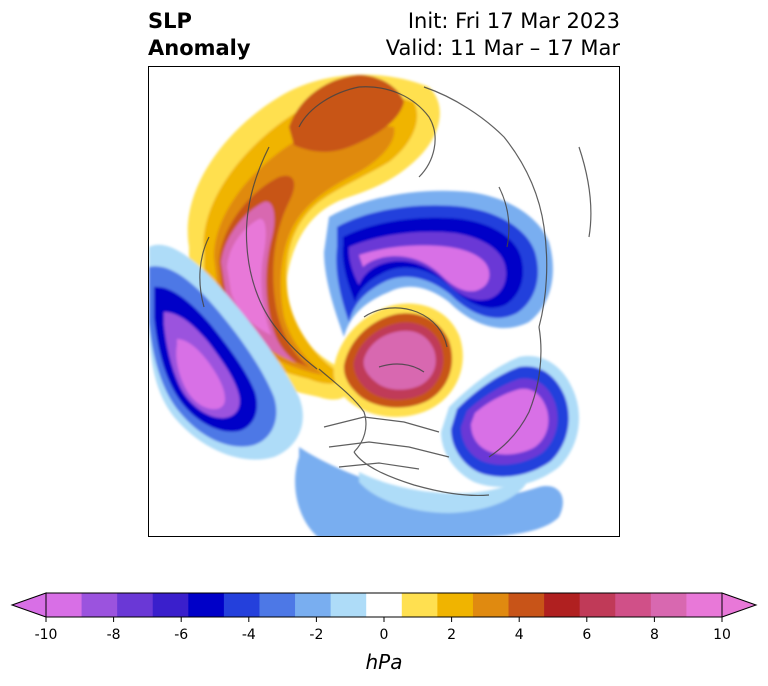 This screenshot has width=768, height=686. I want to click on title-left: SLP Anomaly, so click(199, 35).